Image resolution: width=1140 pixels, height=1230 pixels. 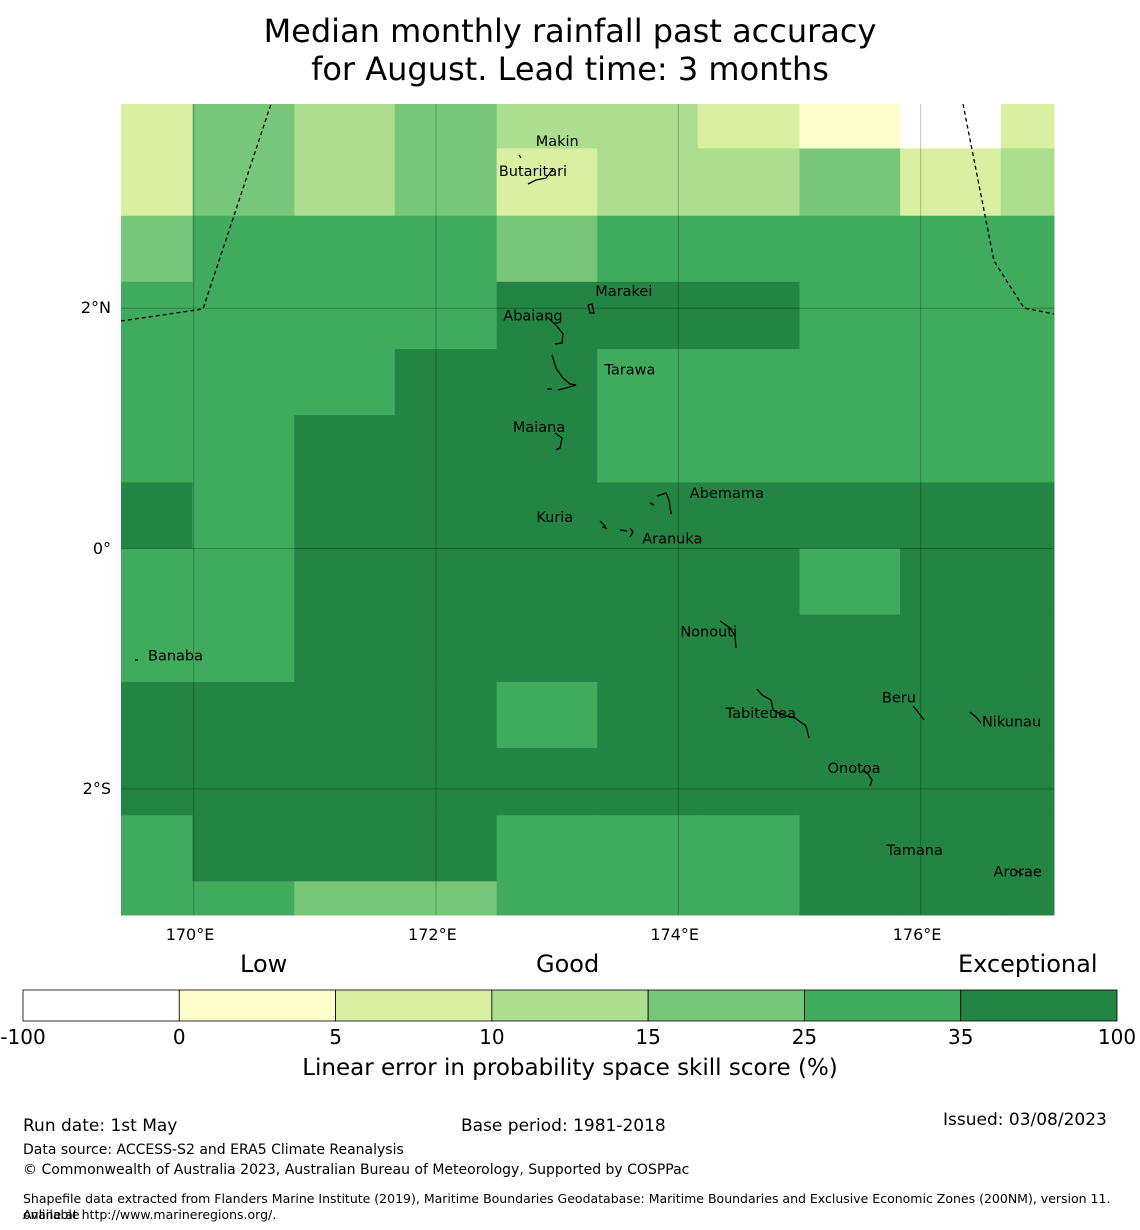 What do you see at coordinates (570, 69) in the screenshot?
I see `map-title-line2: for August. Lead time: 3 months` at bounding box center [570, 69].